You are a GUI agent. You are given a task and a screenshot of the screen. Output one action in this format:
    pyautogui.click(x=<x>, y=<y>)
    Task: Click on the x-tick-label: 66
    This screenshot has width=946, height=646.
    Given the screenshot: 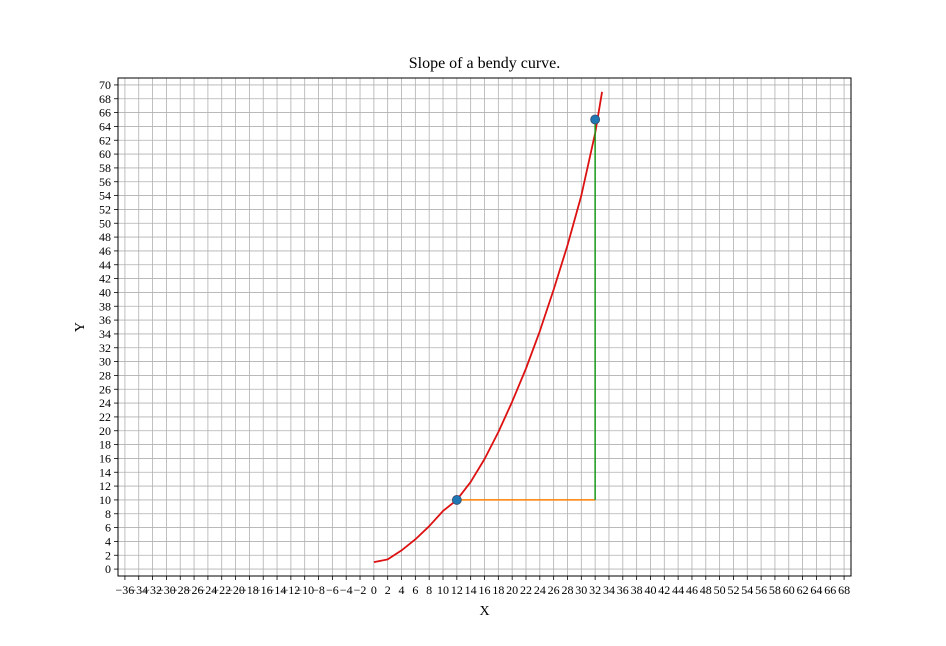 What is the action you would take?
    pyautogui.click(x=830, y=590)
    